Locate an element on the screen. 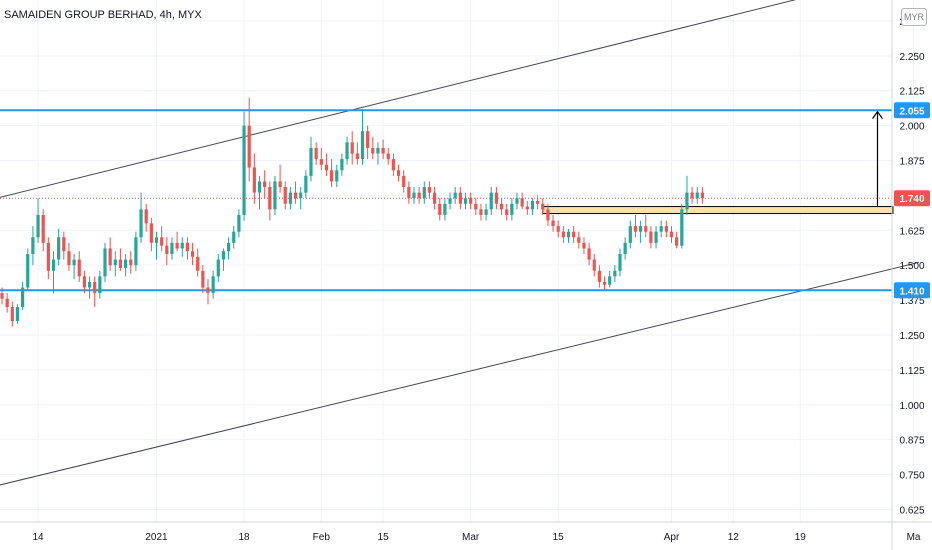 This screenshot has width=932, height=550. y-tick-label: 1.625 is located at coordinates (911, 231).